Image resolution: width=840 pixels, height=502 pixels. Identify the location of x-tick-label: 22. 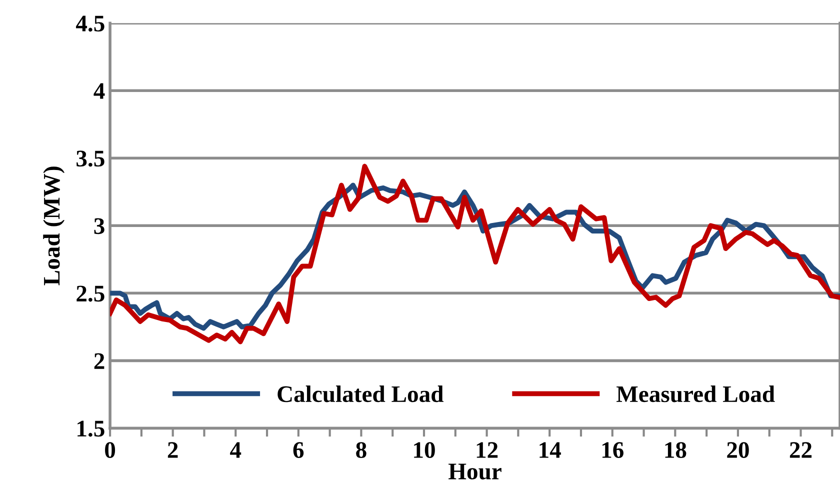
(801, 450).